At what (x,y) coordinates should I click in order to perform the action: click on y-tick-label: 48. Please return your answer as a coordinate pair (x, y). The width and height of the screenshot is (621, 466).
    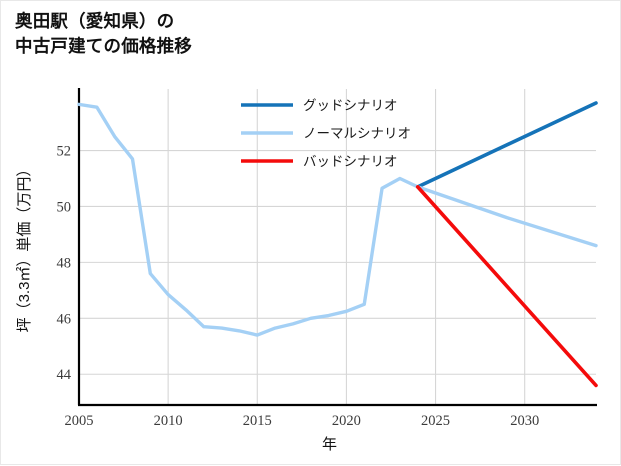
    Looking at the image, I should click on (64, 263).